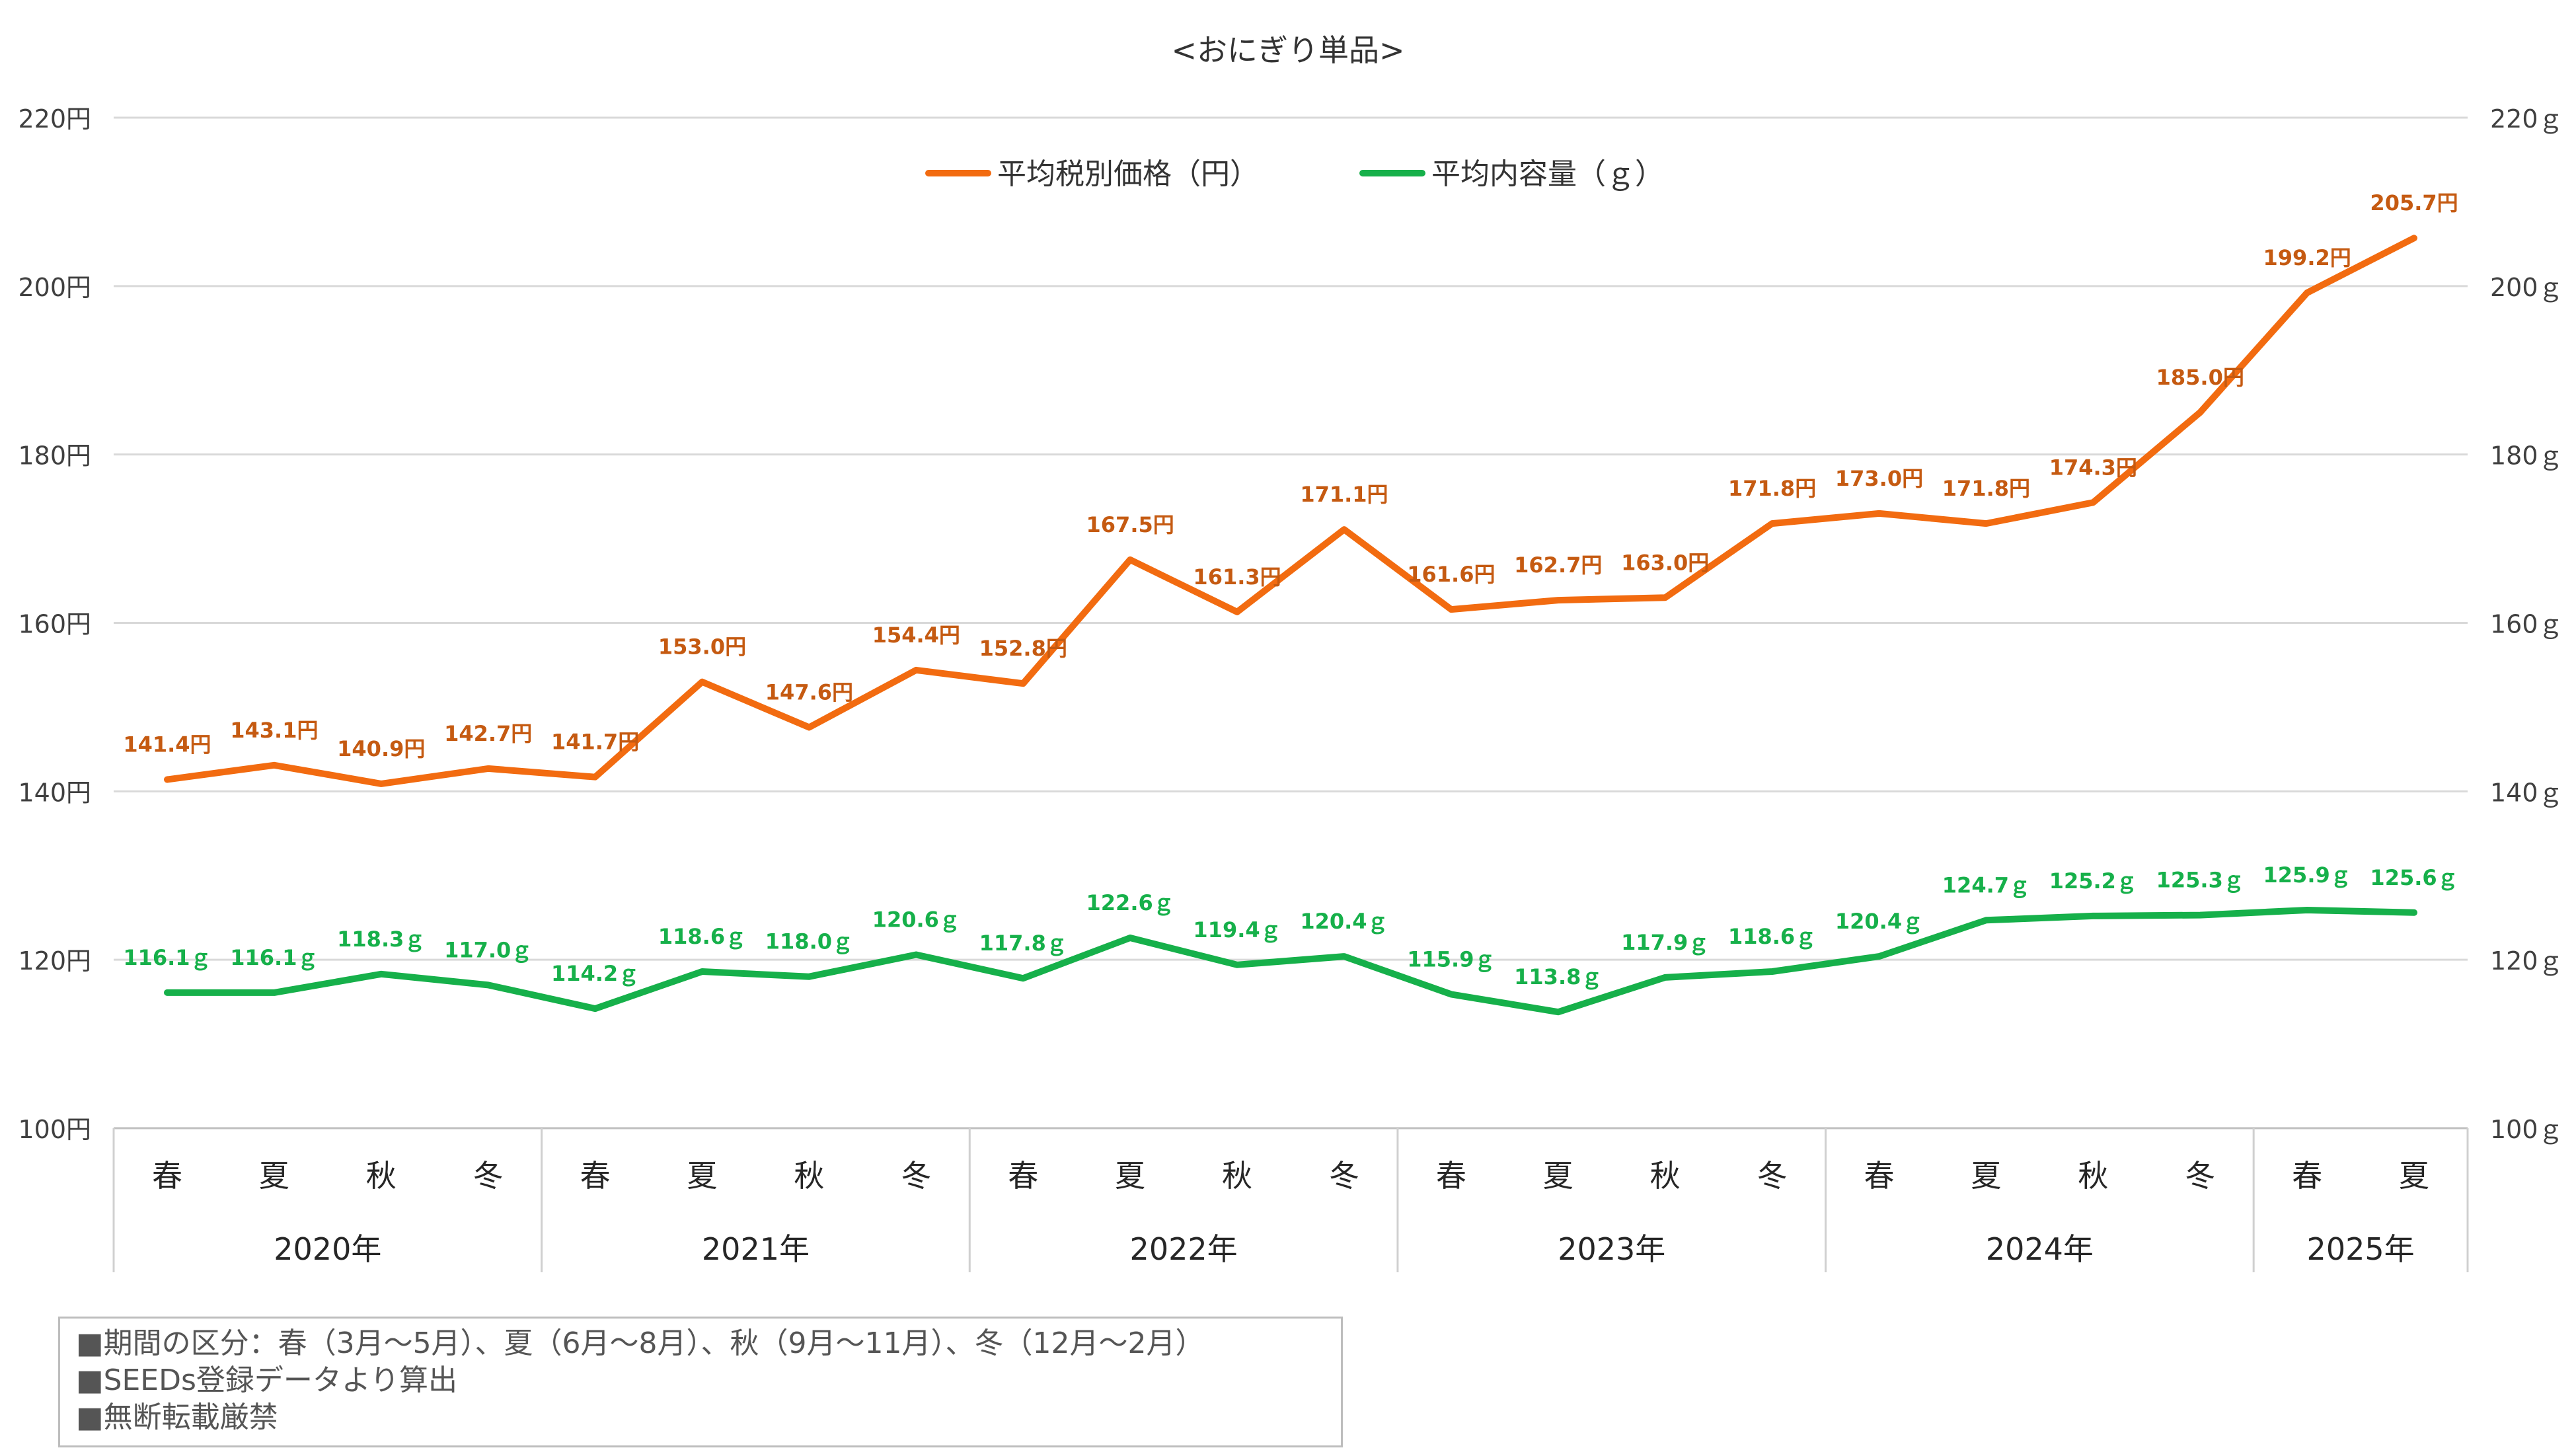 The image size is (2576, 1456). I want to click on legend: 平均税別価格（円） 平均内容量（ｇ）, so click(1294, 174).